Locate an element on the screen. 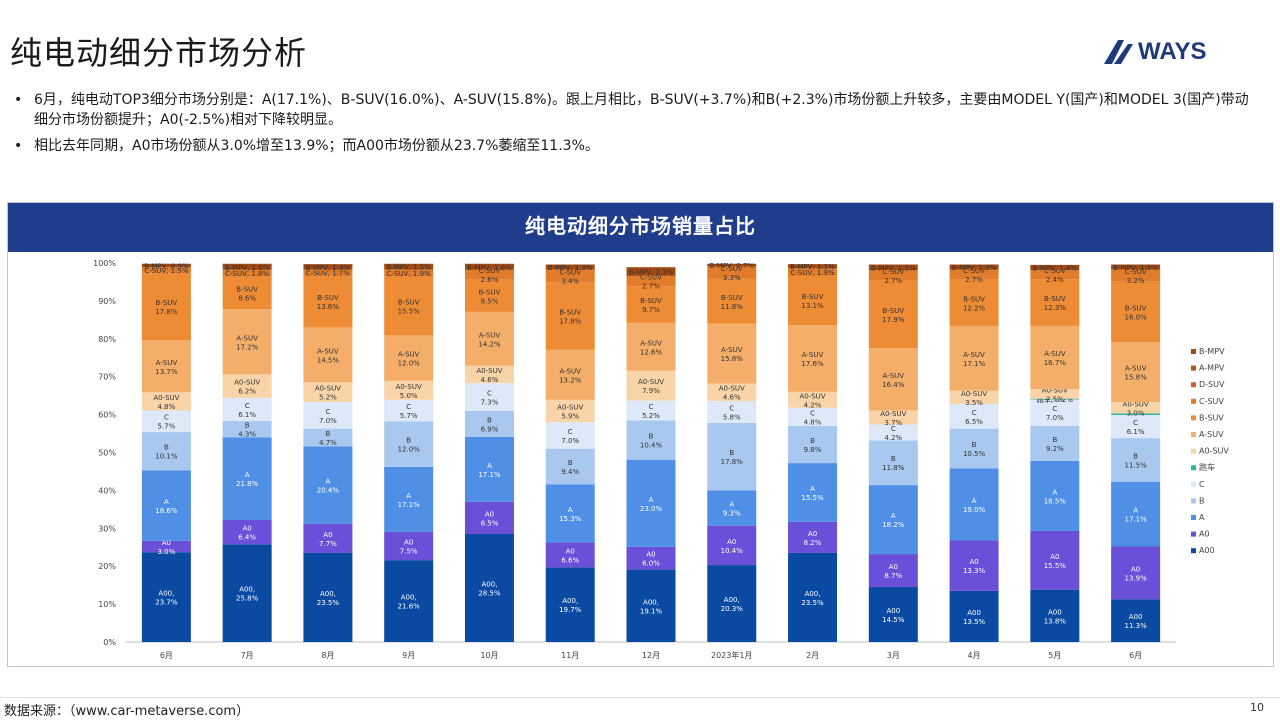 This screenshot has height=720, width=1280. bar-value-label: 4.7% is located at coordinates (328, 443).